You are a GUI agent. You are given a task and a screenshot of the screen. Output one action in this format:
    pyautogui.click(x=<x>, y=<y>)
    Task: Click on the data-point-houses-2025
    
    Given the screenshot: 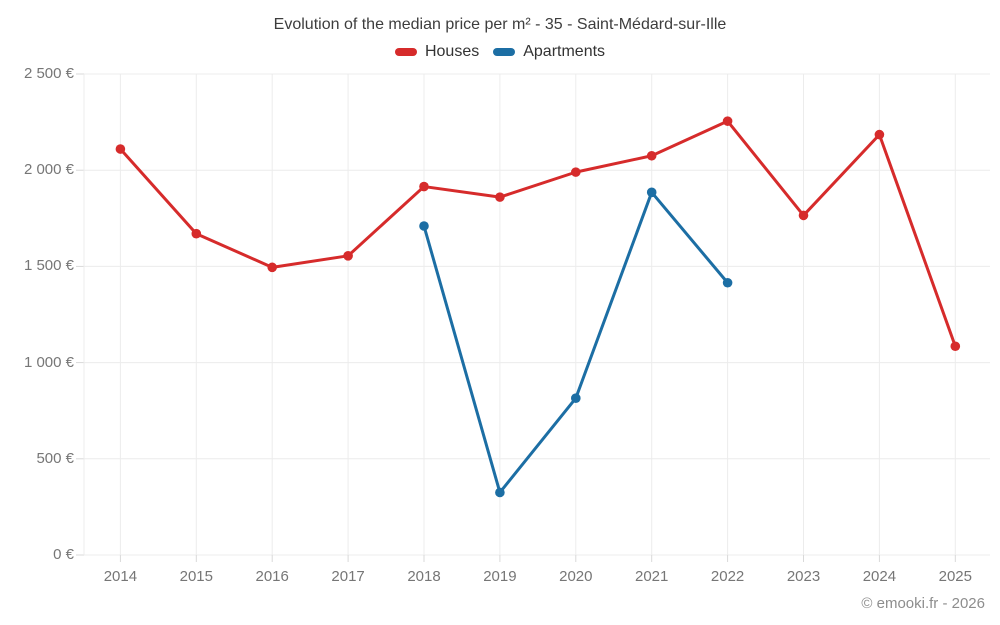 What is the action you would take?
    pyautogui.click(x=955, y=346)
    